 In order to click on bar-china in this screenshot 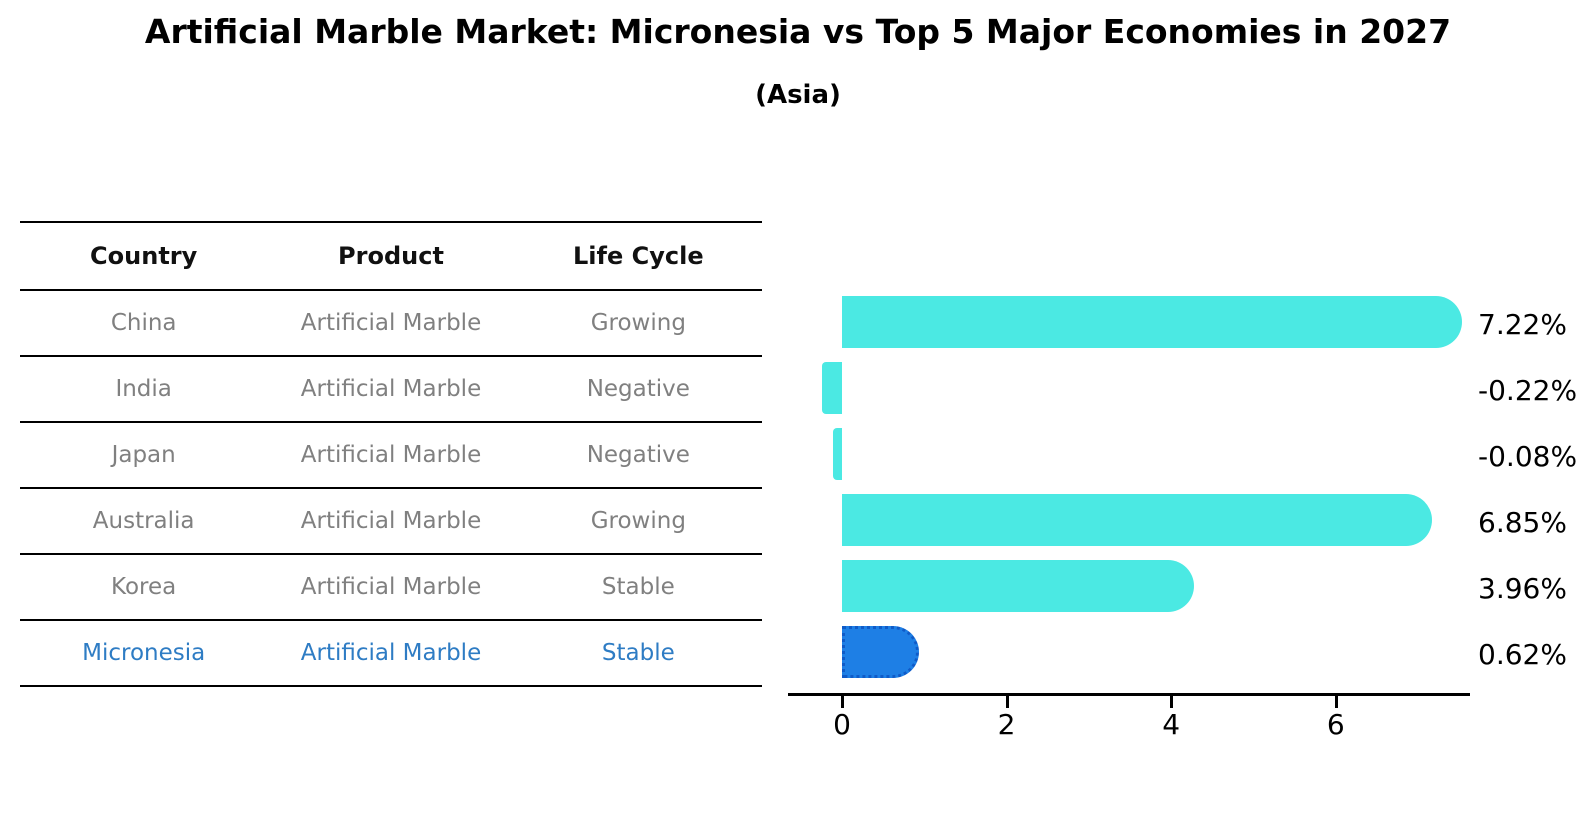, I will do `click(1152, 322)`.